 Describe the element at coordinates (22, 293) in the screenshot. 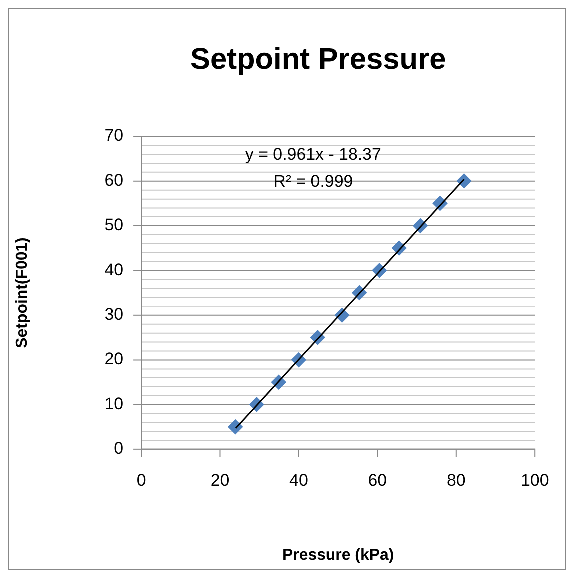

I see `y-axis-title: Setpoint(F001)` at that location.